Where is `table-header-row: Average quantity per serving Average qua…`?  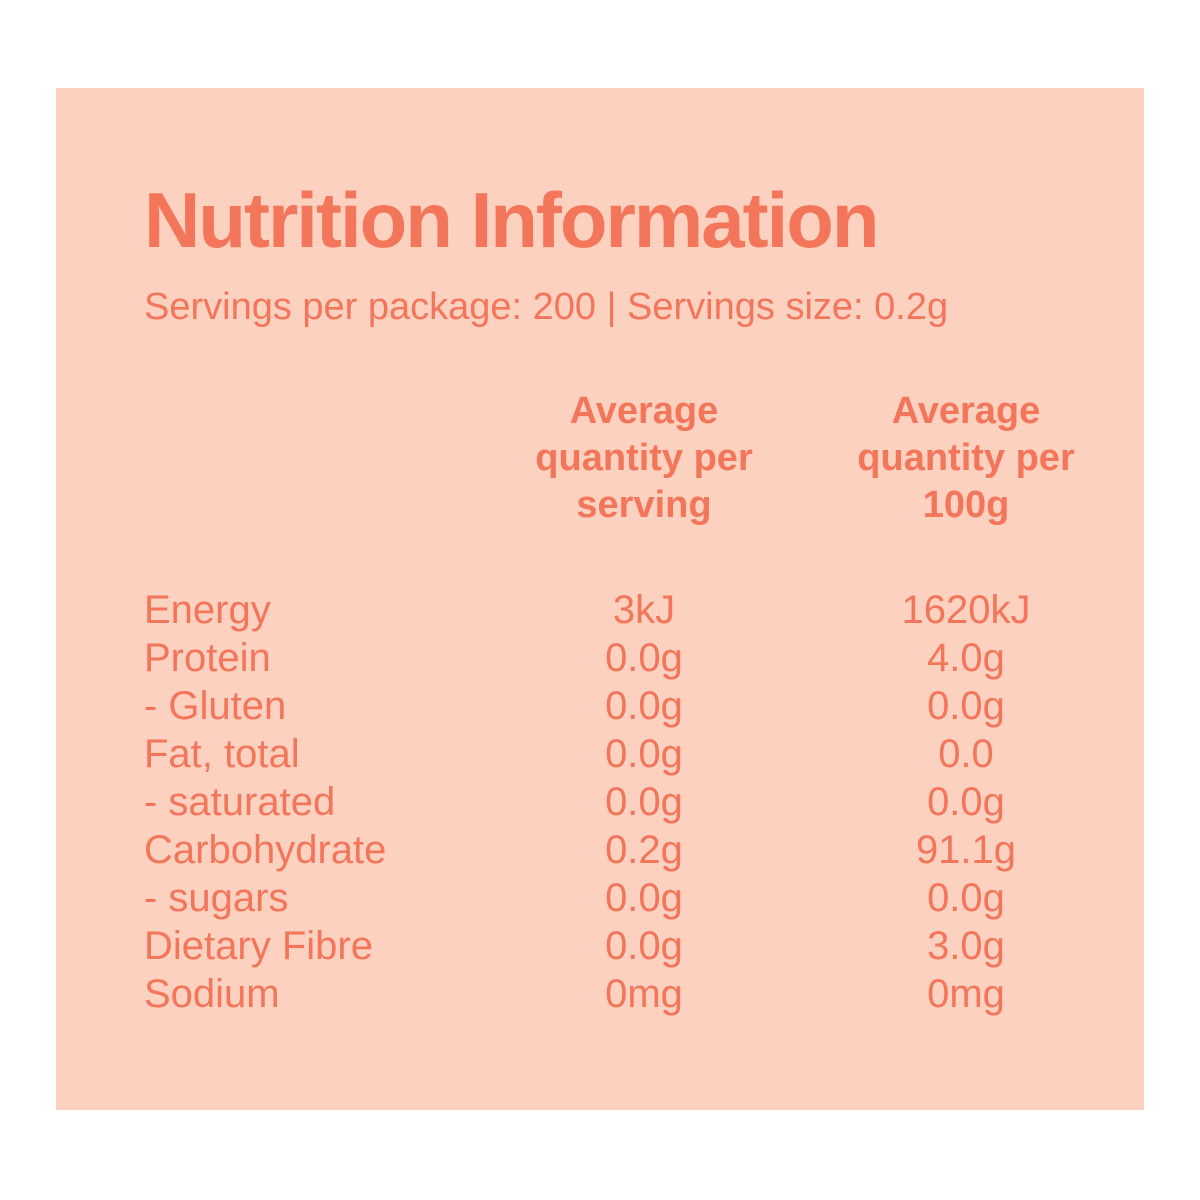 table-header-row: Average quantity per serving Average qua… is located at coordinates (636, 458).